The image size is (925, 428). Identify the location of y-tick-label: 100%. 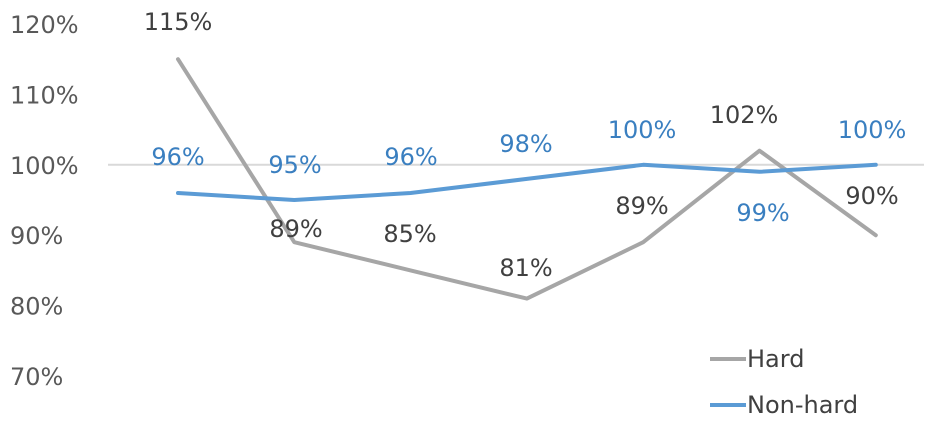
(44, 166).